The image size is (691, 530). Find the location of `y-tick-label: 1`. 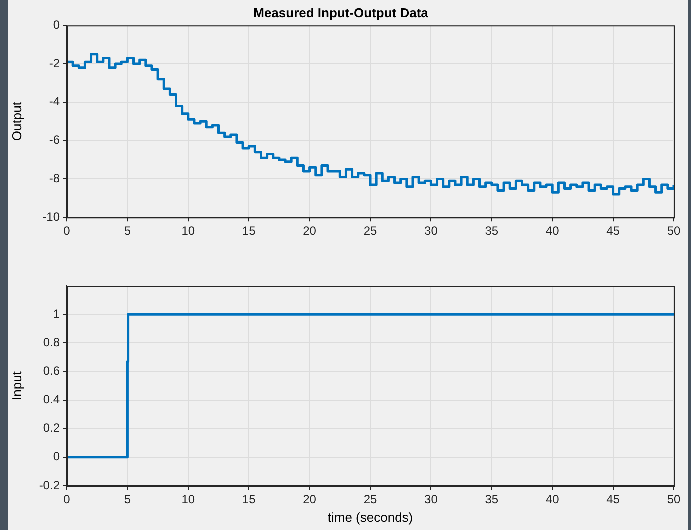

y-tick-label: 1 is located at coordinates (56, 313).